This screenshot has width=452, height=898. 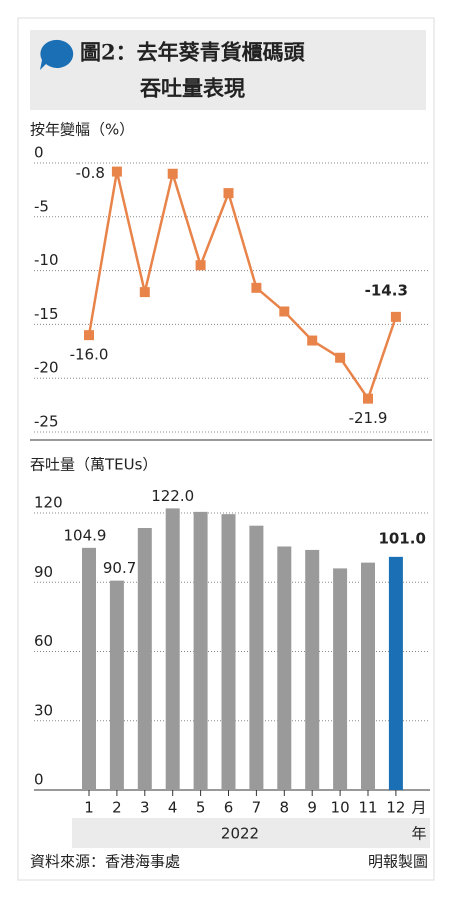 I want to click on y-tick-label: 90, so click(x=43, y=572).